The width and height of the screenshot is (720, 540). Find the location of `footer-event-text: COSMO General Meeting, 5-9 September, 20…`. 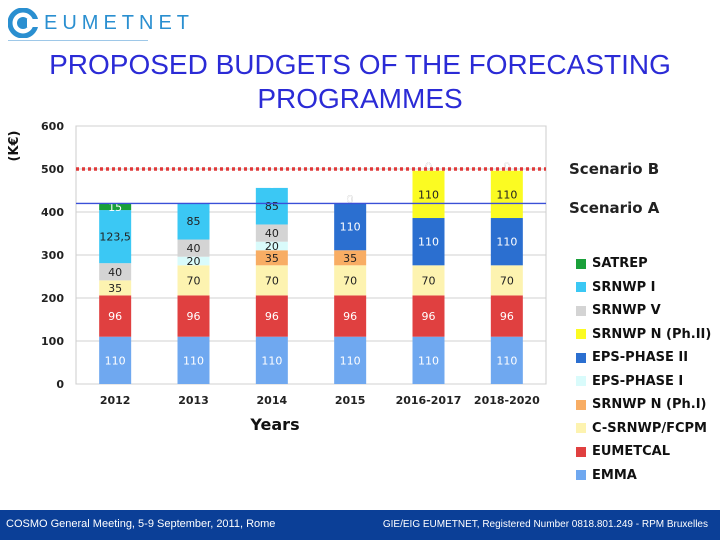

footer-event-text: COSMO General Meeting, 5-9 September, 20… is located at coordinates (141, 524).